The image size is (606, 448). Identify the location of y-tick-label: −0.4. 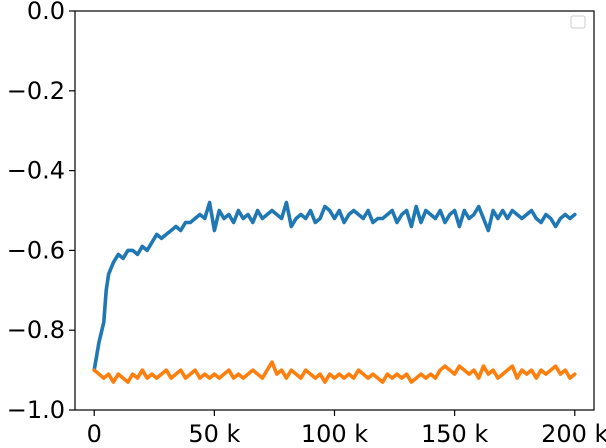
(36, 171).